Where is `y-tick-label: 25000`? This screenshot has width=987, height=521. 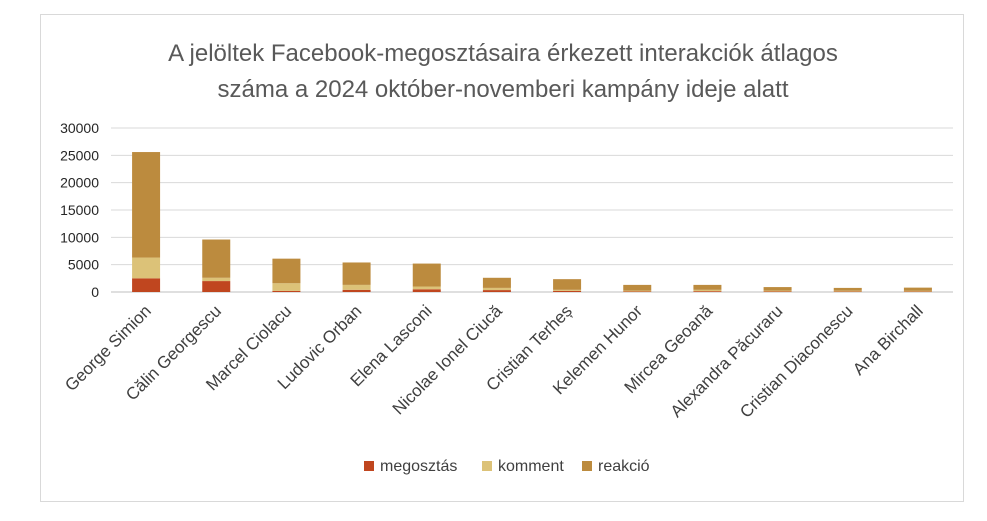 y-tick-label: 25000 is located at coordinates (79, 155).